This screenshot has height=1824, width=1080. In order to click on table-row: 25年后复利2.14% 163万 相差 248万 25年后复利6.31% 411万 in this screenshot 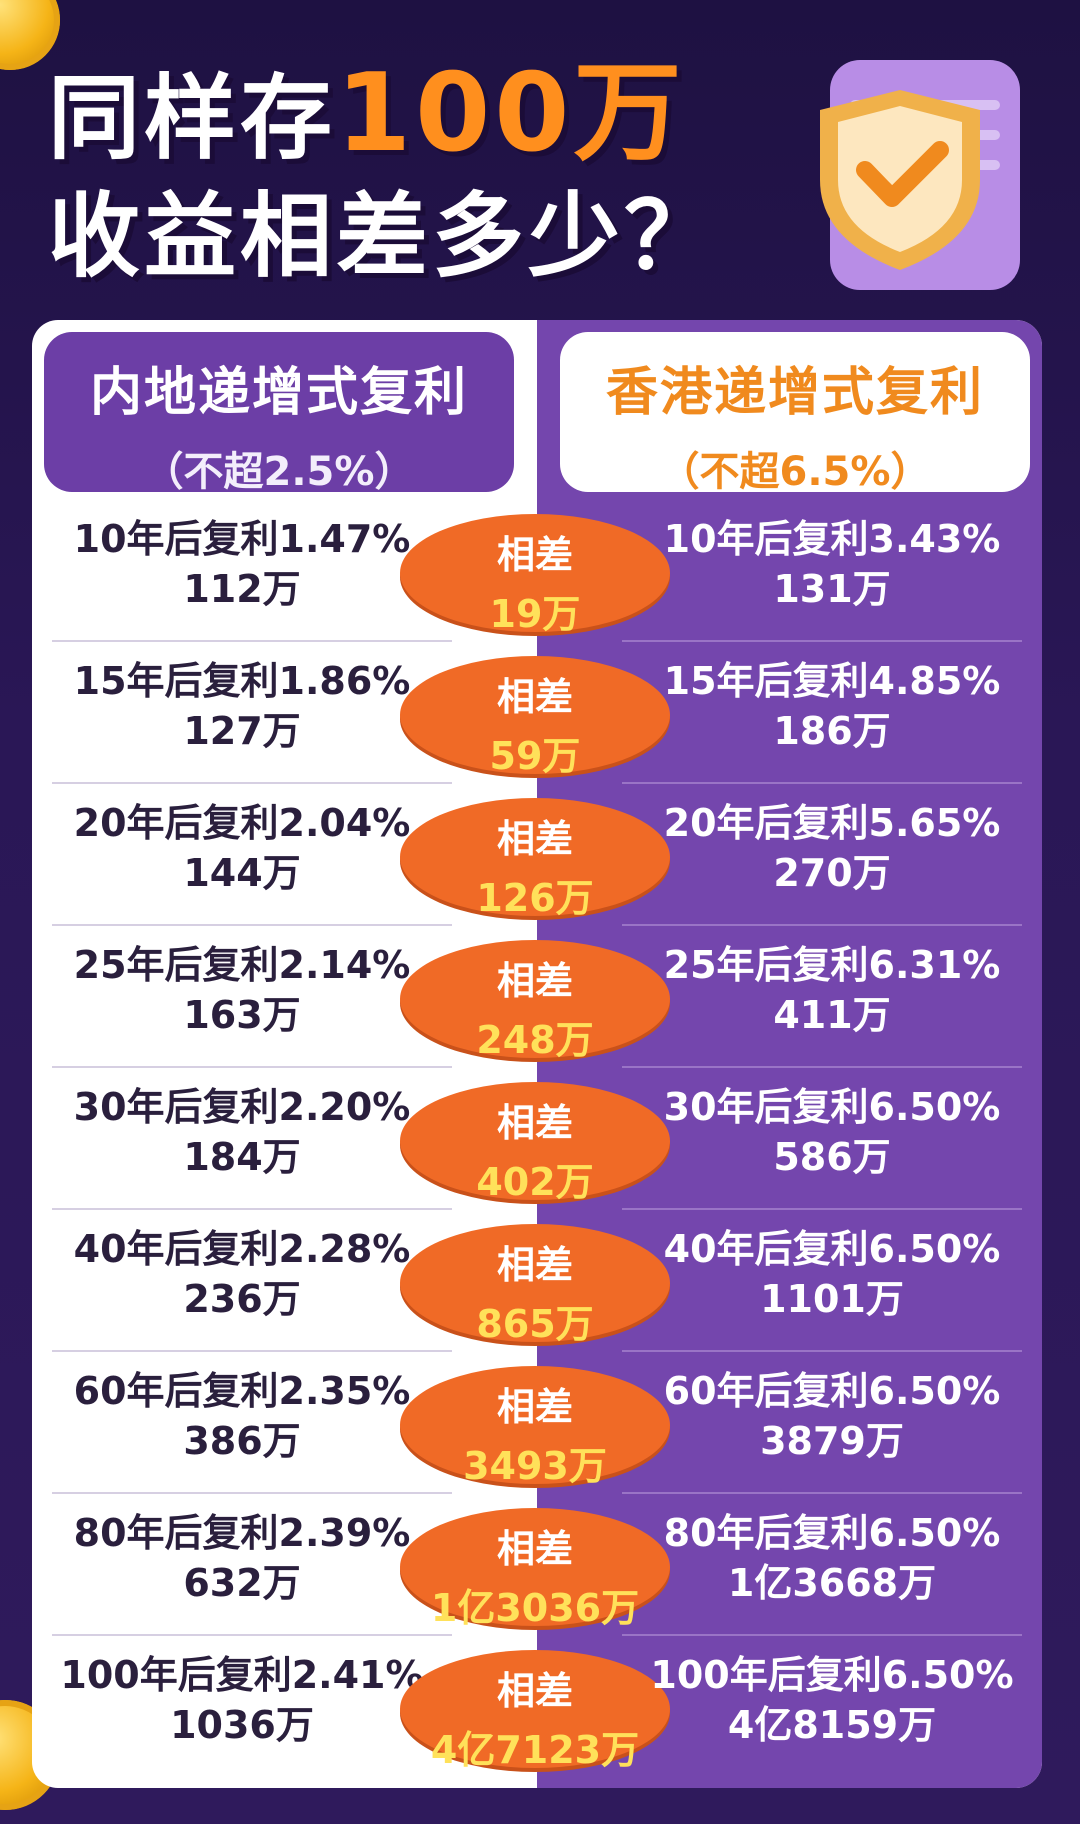, I will do `click(537, 997)`.